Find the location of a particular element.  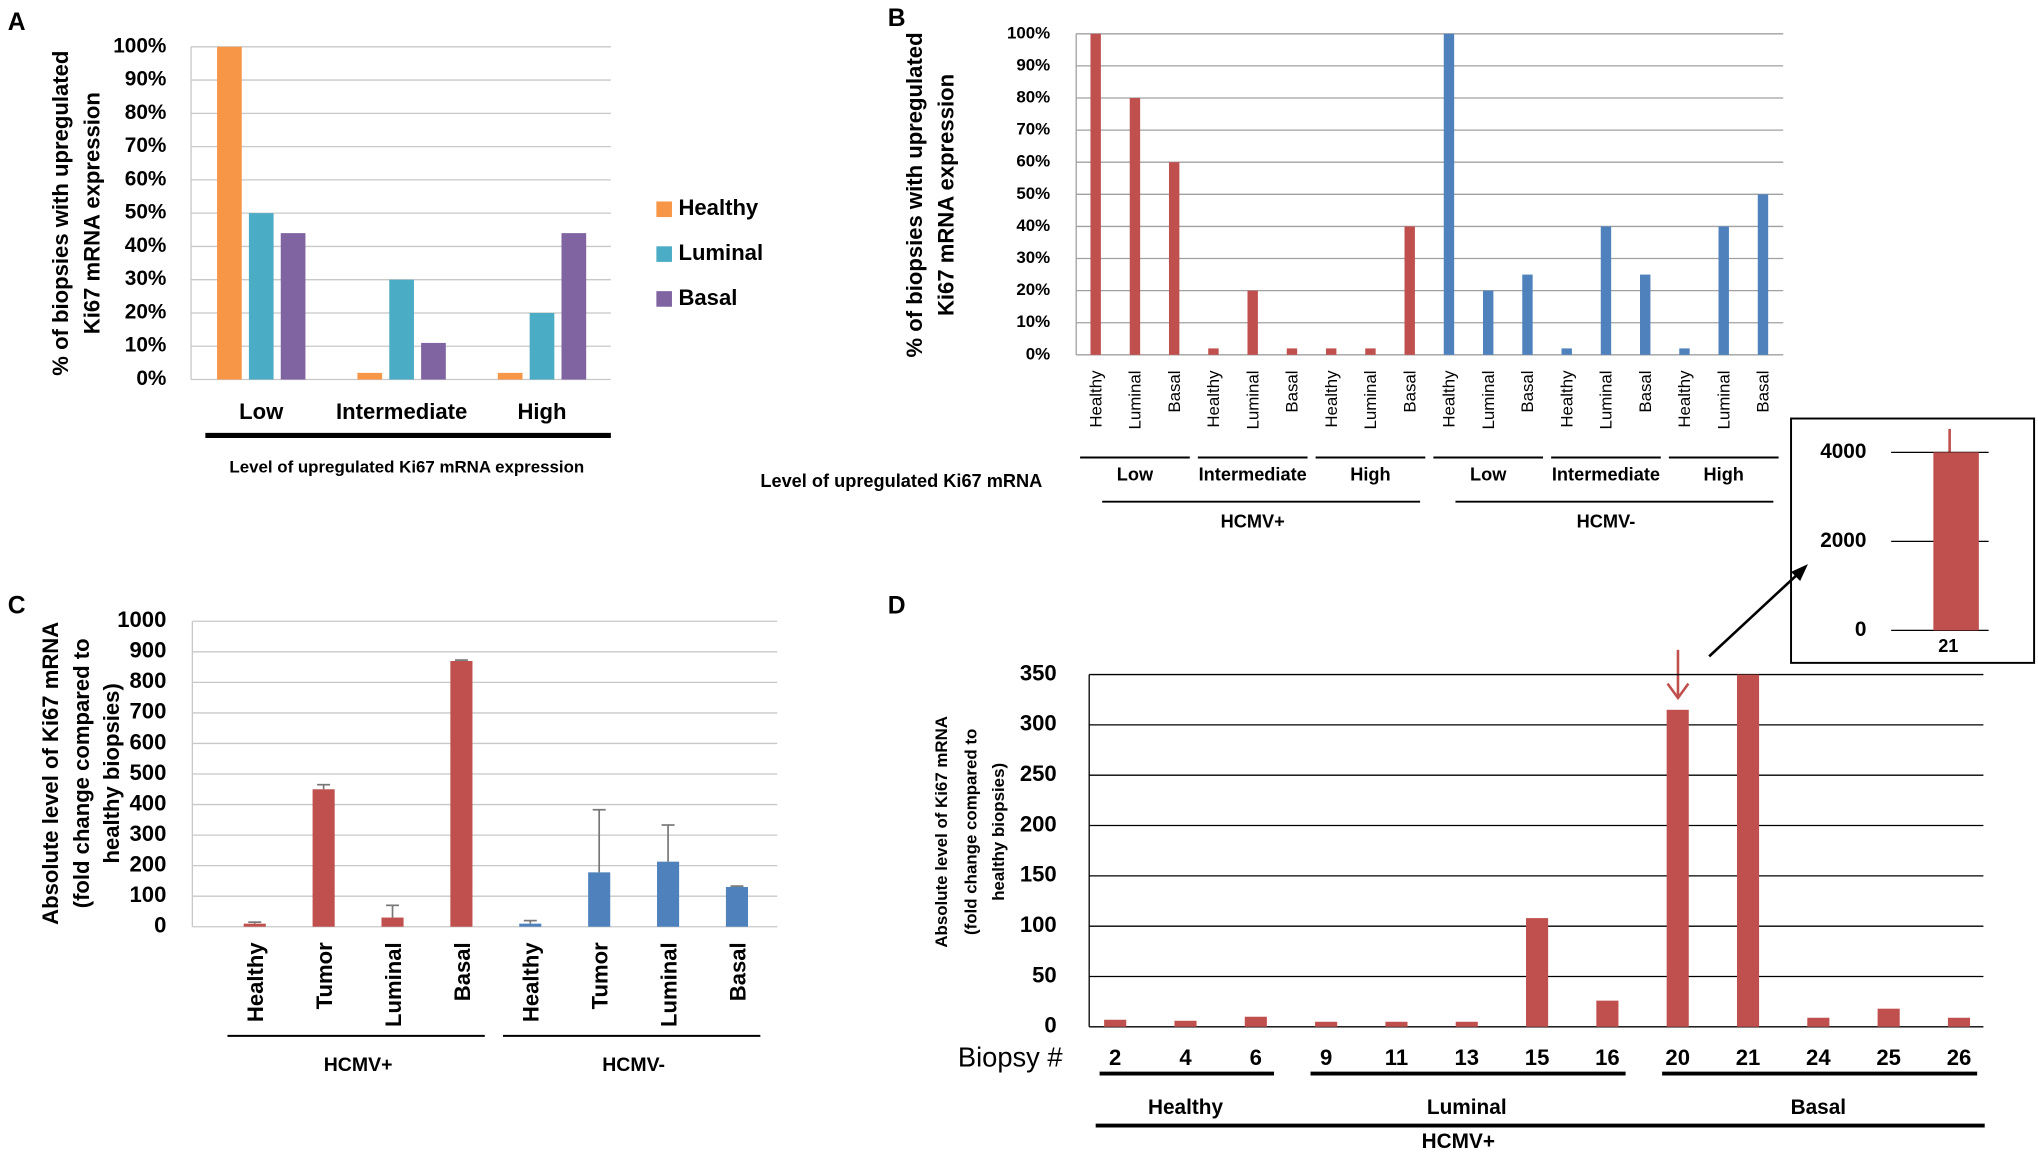

legend-label: Healthy is located at coordinates (718, 207).